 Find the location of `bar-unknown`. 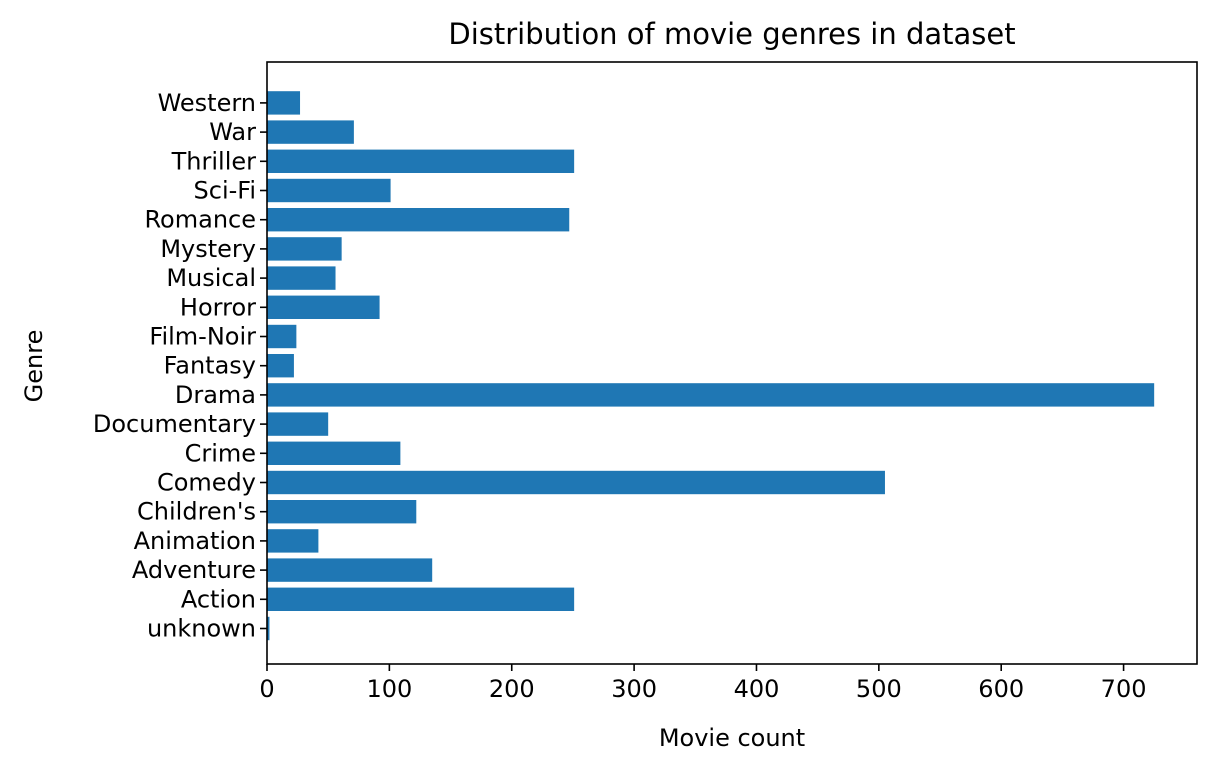

bar-unknown is located at coordinates (268, 628).